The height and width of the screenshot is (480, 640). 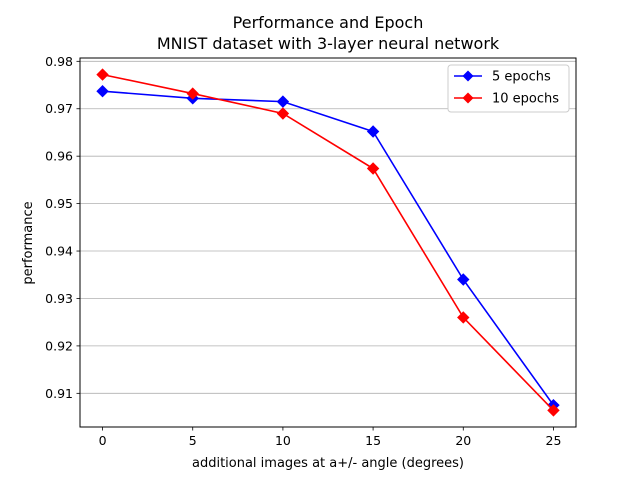 I want to click on y-tick-label: 0.98, so click(x=59, y=61).